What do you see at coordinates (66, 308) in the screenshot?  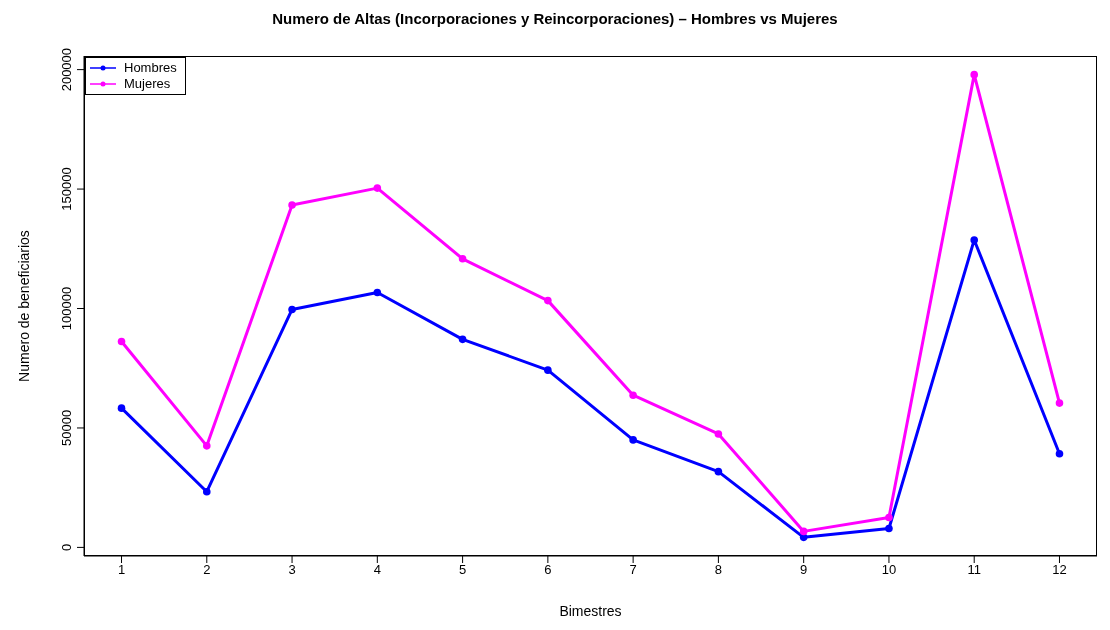 I see `y-tick-label: 100000` at bounding box center [66, 308].